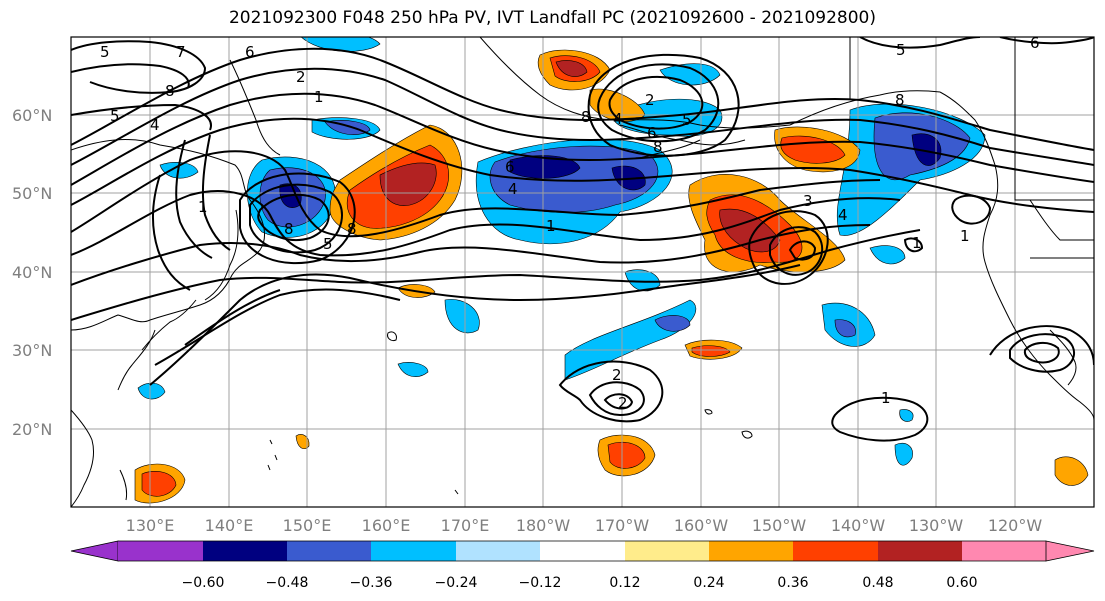  What do you see at coordinates (877, 583) in the screenshot?
I see `colorbar-tick: 0.48` at bounding box center [877, 583].